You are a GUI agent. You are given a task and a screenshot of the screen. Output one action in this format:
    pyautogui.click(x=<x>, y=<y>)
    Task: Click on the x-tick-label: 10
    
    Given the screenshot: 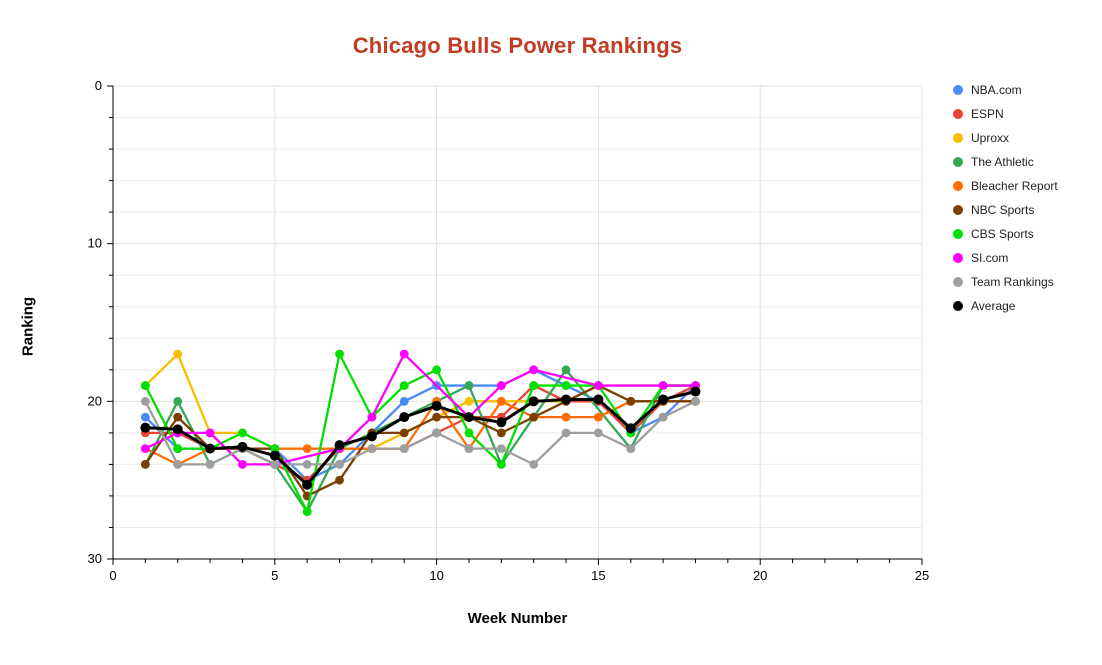 What is the action you would take?
    pyautogui.click(x=436, y=575)
    